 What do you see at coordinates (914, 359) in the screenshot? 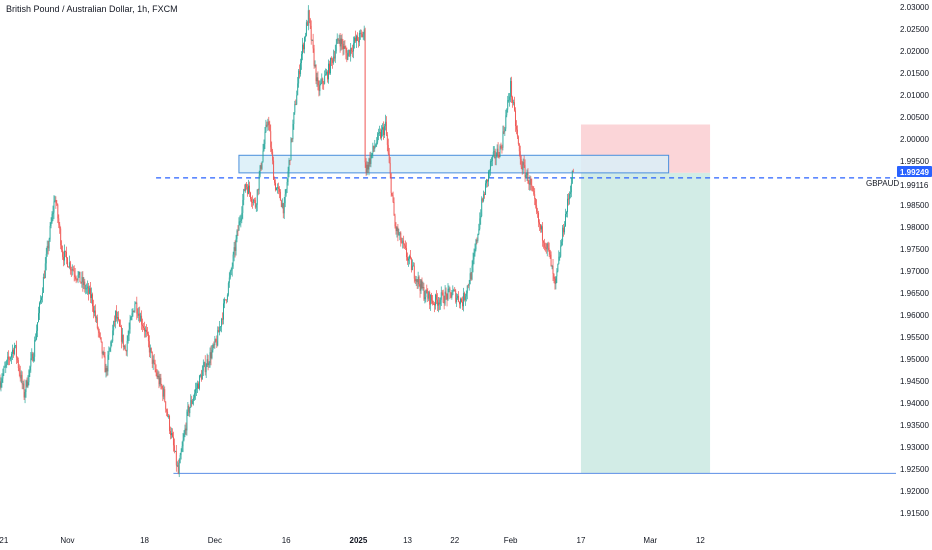
I see `y-tick-label: 1.95000` at bounding box center [914, 359].